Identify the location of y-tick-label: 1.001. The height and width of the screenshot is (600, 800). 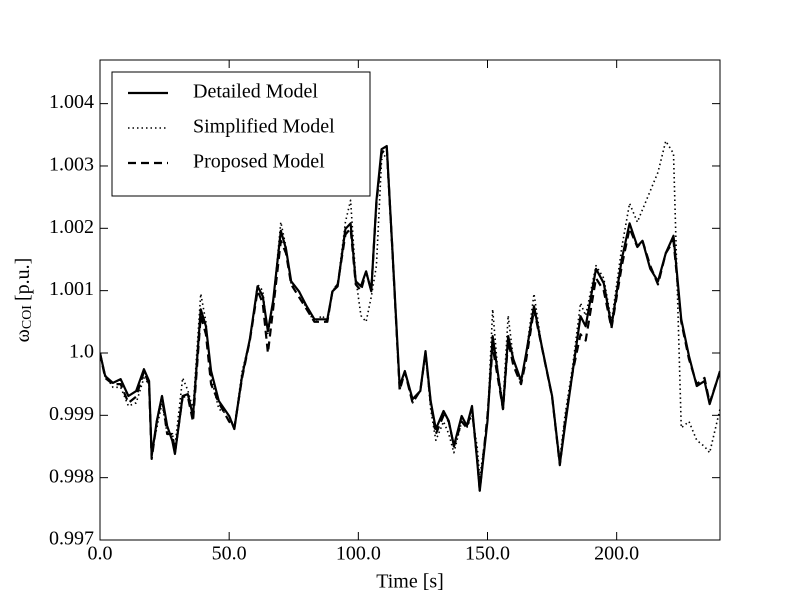
(71, 289).